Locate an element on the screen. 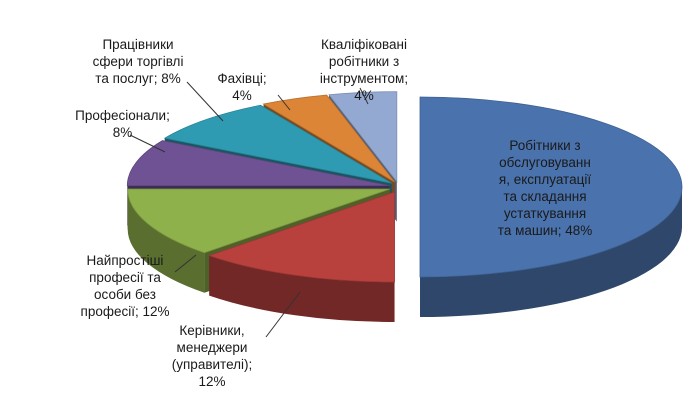  slice-label-1: Керівники, менеджери (управителі); 12% is located at coordinates (212, 356).